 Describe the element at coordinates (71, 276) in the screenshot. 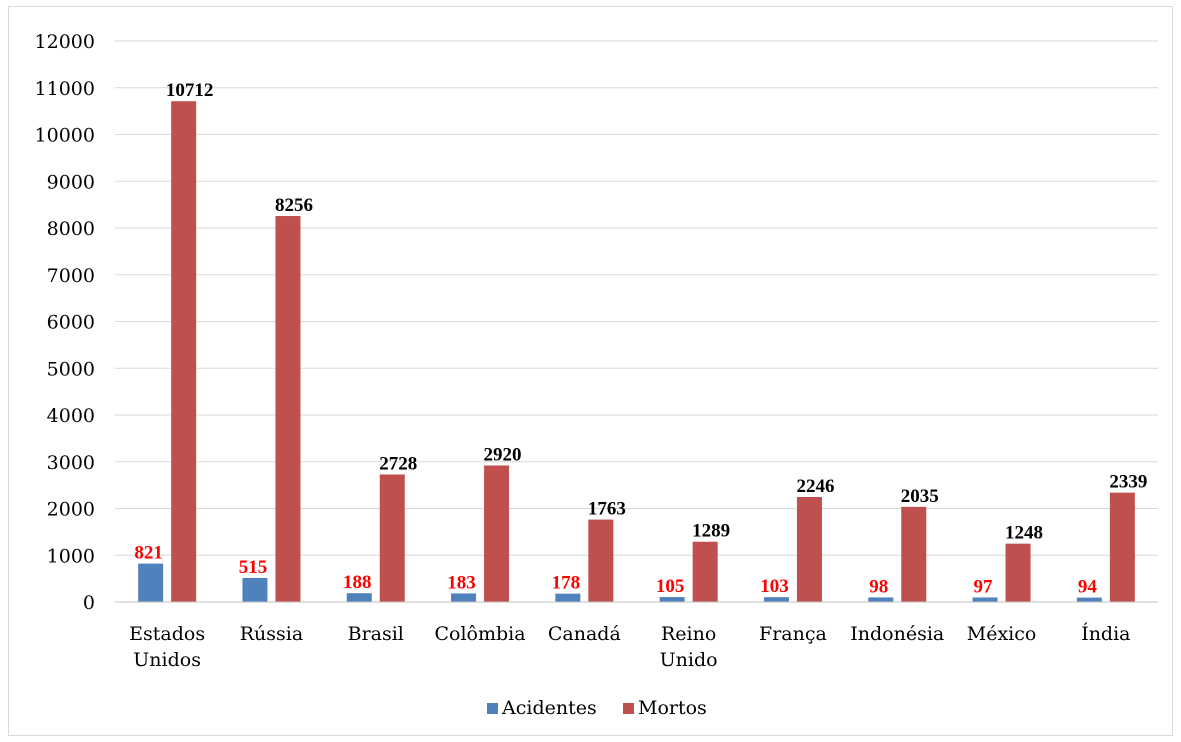

I see `y-tick-label: 7000` at that location.